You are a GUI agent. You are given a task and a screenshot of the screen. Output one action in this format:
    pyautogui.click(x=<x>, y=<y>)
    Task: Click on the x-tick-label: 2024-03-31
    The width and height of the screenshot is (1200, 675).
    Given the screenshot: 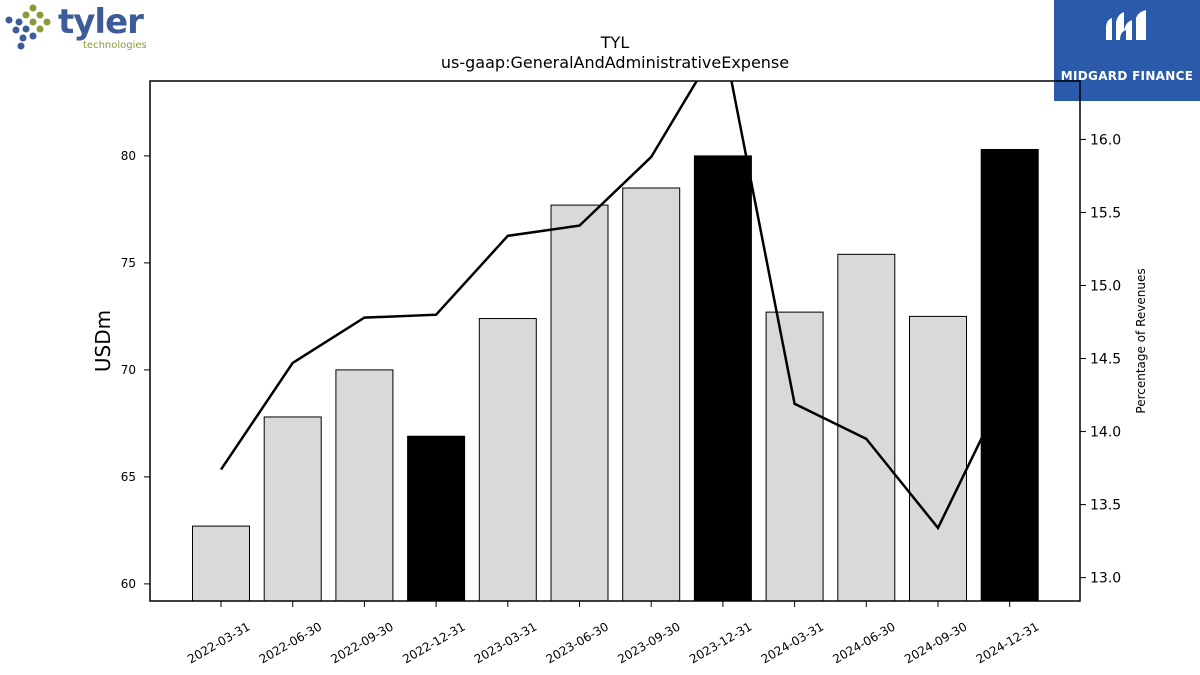 What is the action you would take?
    pyautogui.click(x=792, y=642)
    